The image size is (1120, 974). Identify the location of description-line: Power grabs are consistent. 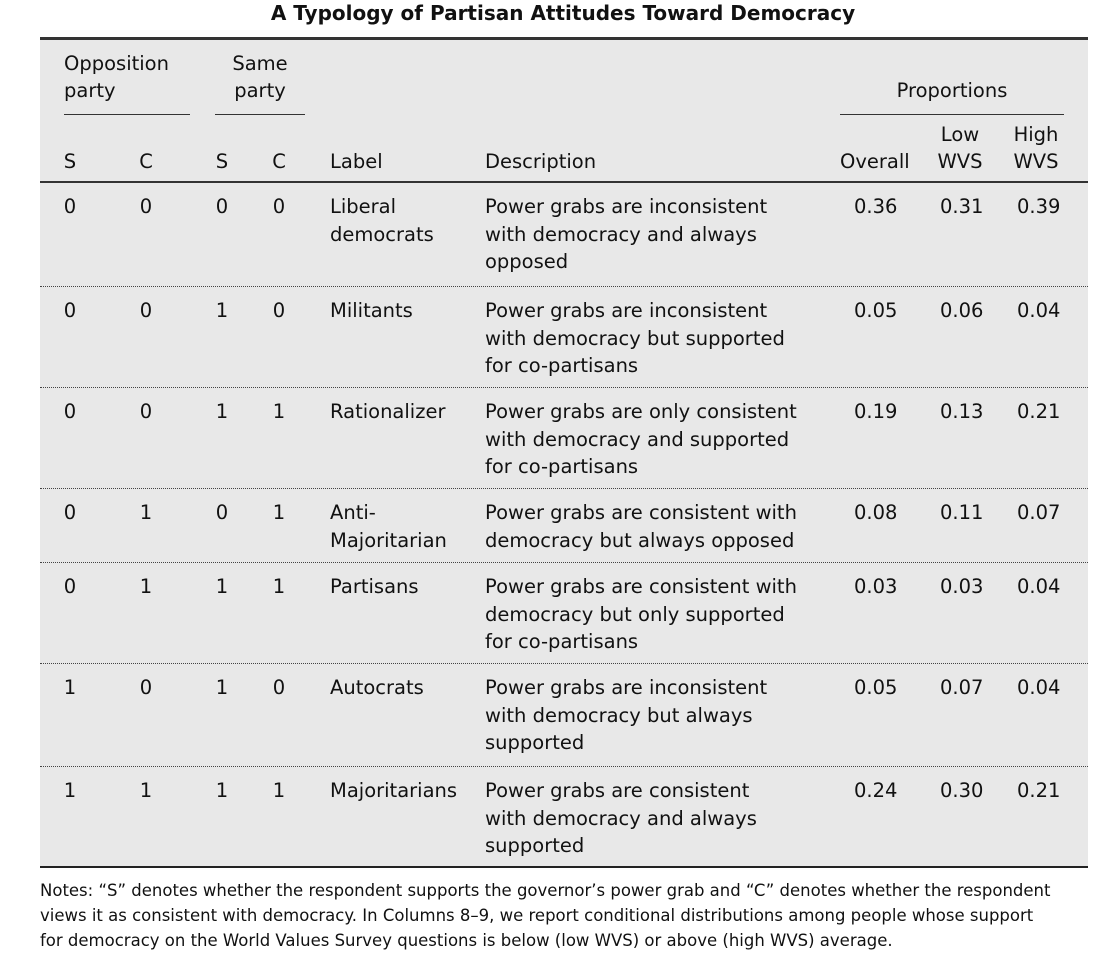
(617, 790).